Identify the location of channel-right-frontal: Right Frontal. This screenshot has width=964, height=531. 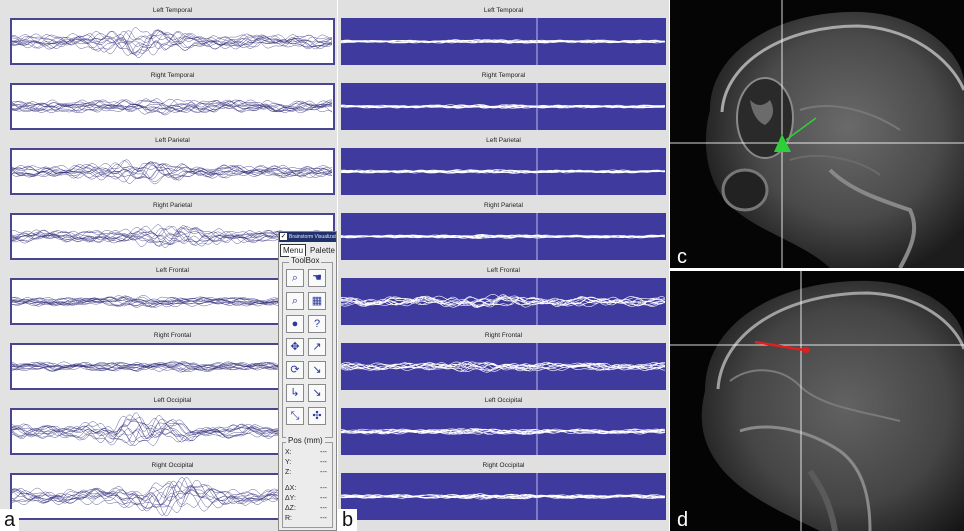
(503, 361).